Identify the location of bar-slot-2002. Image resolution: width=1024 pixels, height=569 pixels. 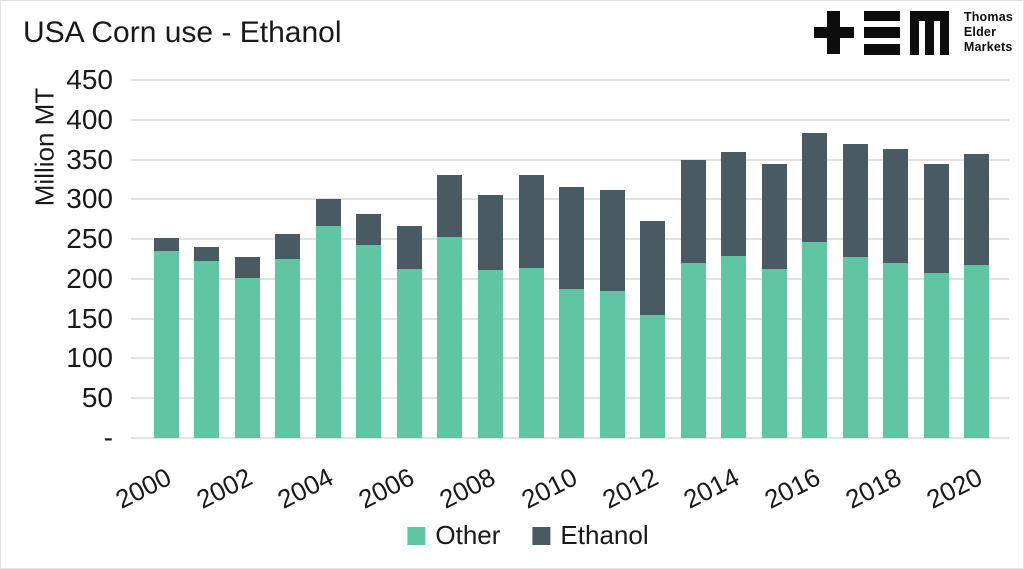
(247, 259).